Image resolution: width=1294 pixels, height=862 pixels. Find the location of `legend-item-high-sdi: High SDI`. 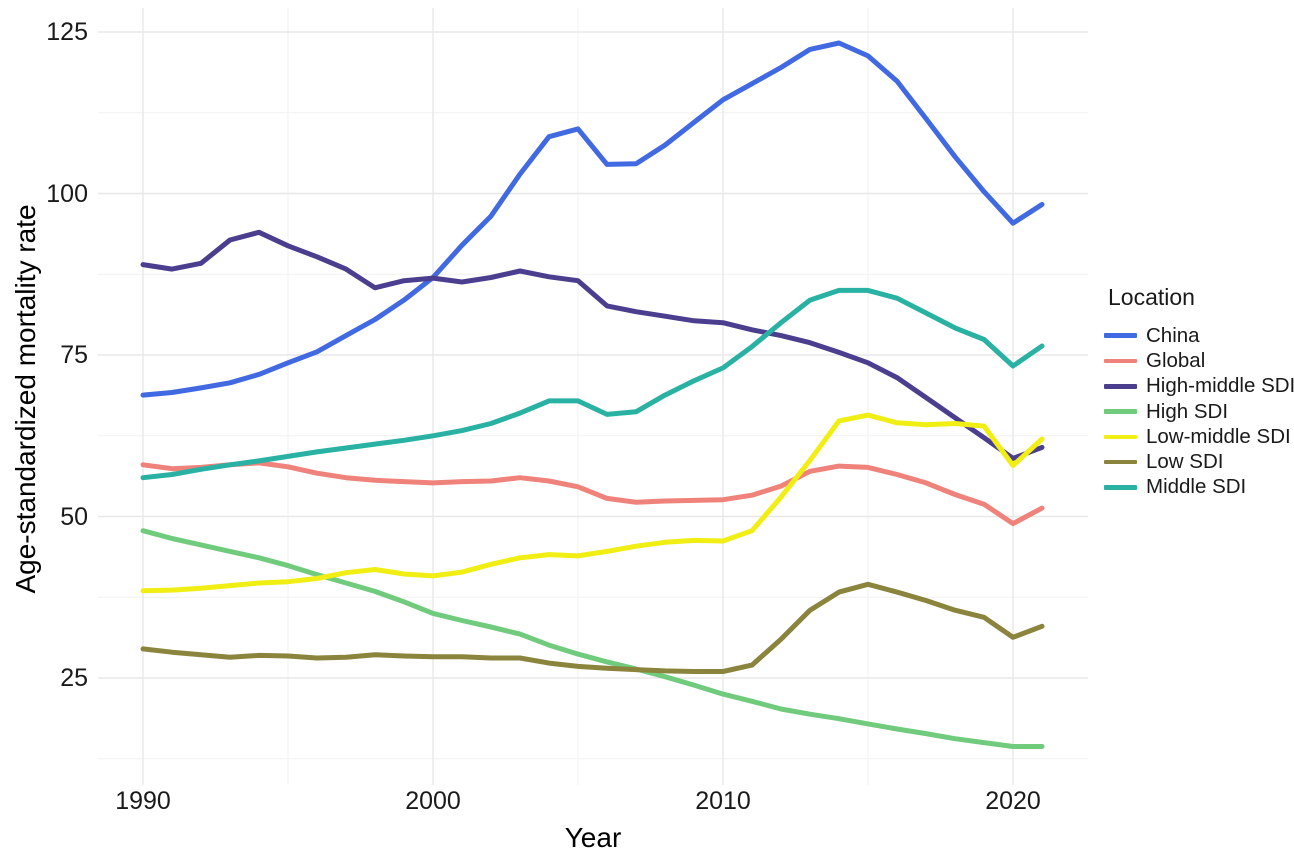

legend-item-high-sdi: High SDI is located at coordinates (1199, 411).